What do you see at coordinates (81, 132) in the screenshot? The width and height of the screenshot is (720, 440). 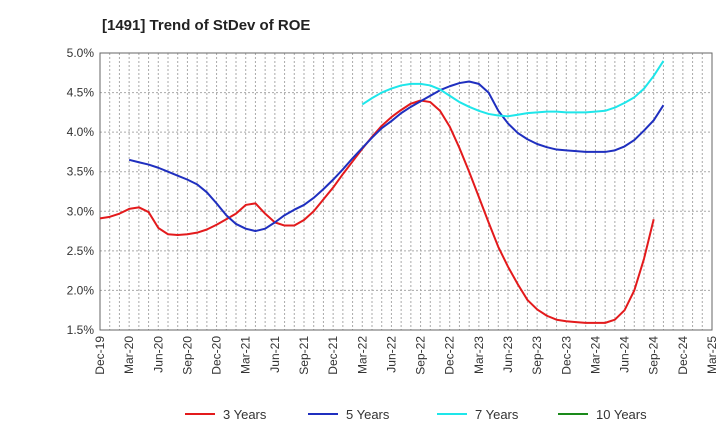 I see `y-tick-label: 4.0%` at bounding box center [81, 132].